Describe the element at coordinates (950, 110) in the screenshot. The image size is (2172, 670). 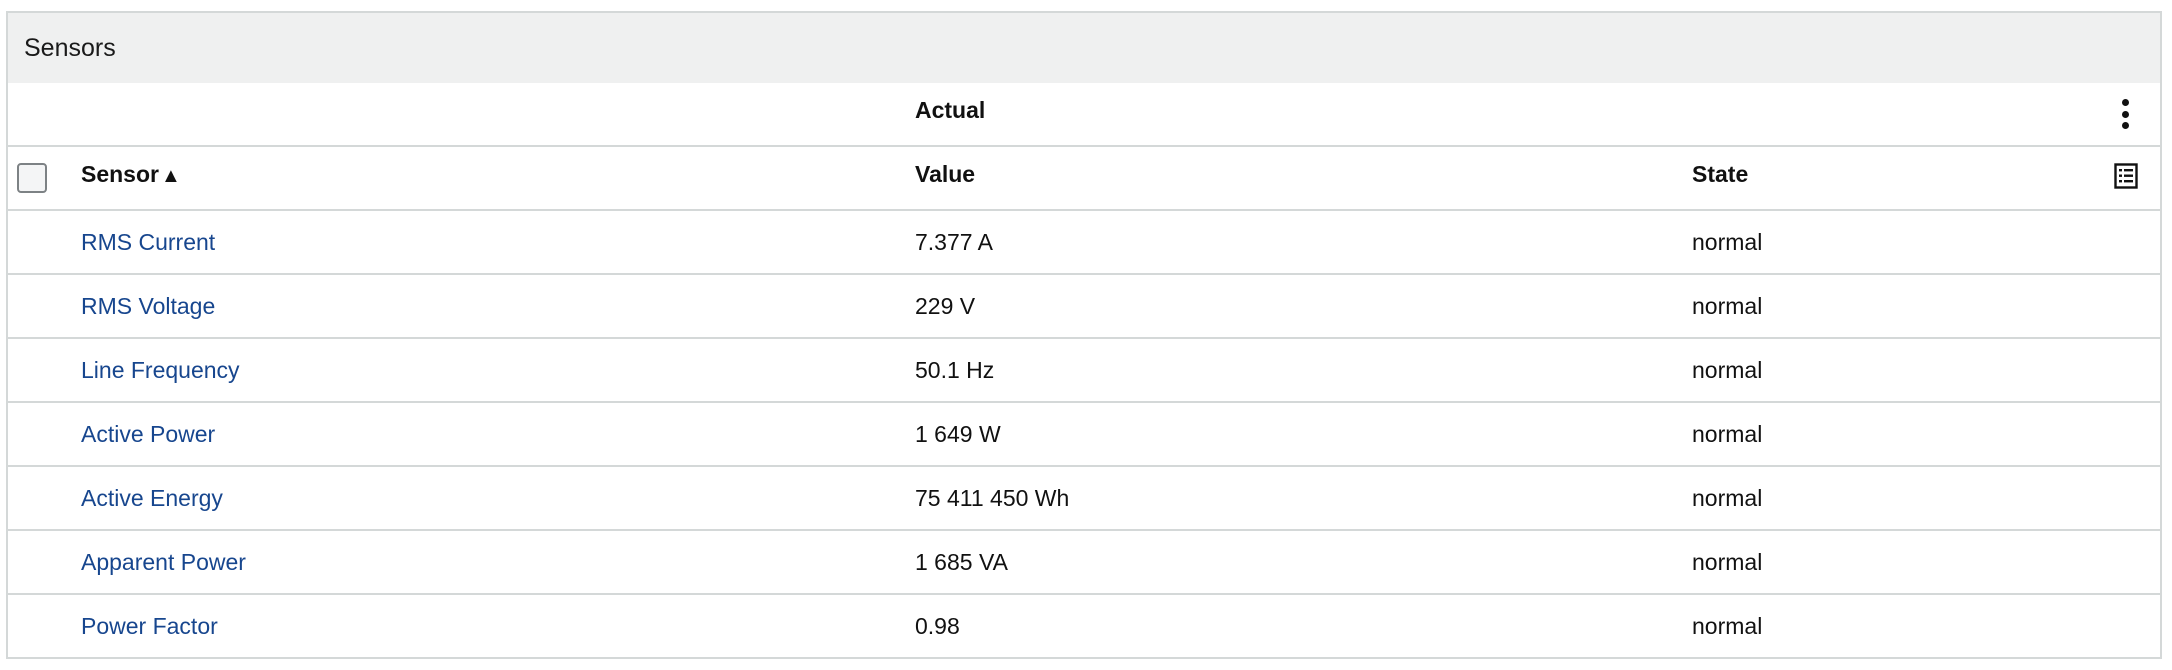
I see `actual-group-label: Actual` at that location.